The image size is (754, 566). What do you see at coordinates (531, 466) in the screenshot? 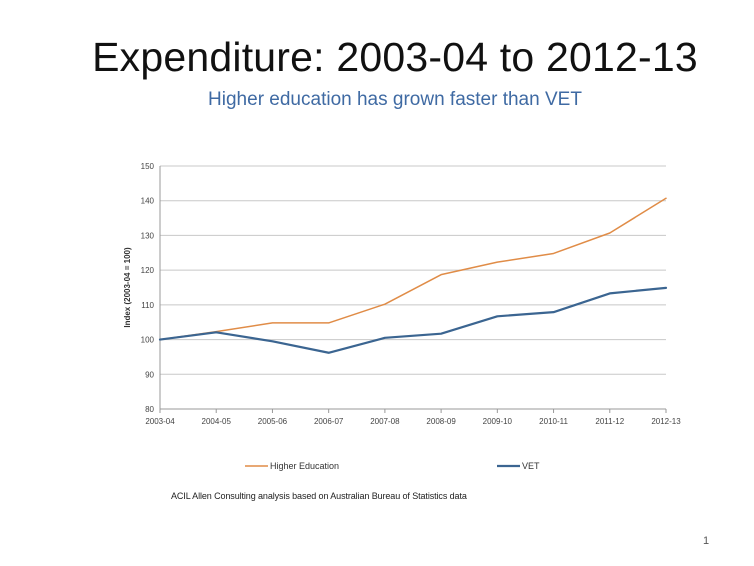
I see `legend-label: VET` at bounding box center [531, 466].